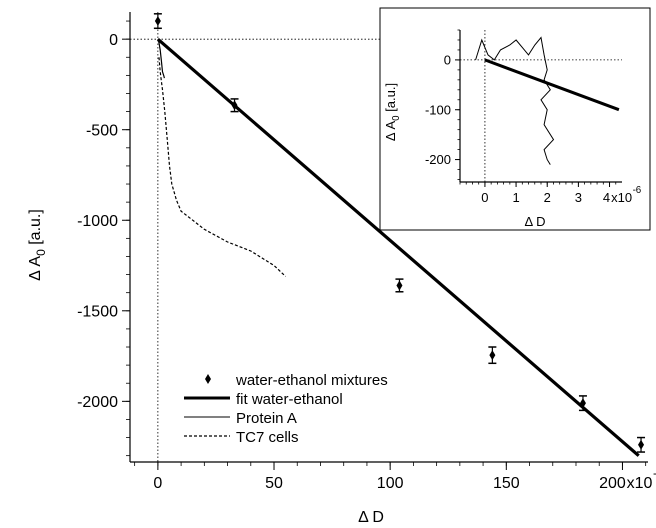 The image size is (656, 528). I want to click on series-tc7-cells, so click(222, 167).